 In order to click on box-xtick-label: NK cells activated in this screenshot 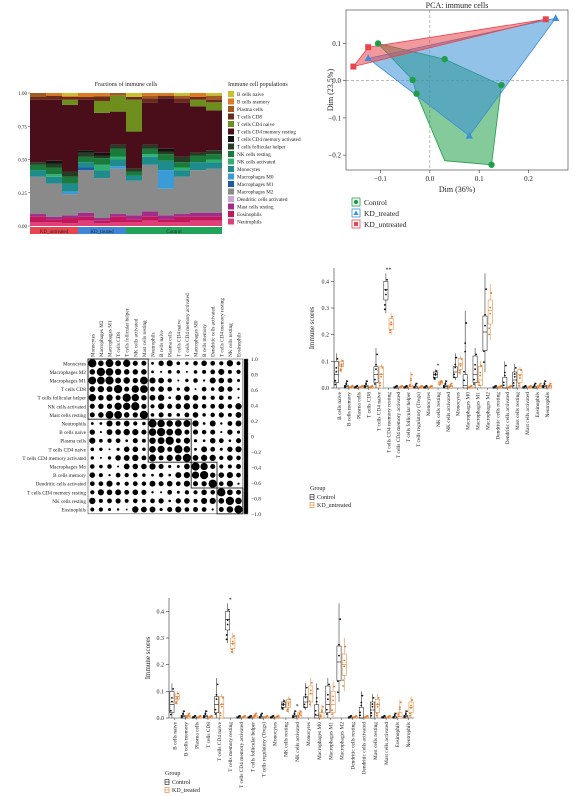, I will do `click(449, 412)`.